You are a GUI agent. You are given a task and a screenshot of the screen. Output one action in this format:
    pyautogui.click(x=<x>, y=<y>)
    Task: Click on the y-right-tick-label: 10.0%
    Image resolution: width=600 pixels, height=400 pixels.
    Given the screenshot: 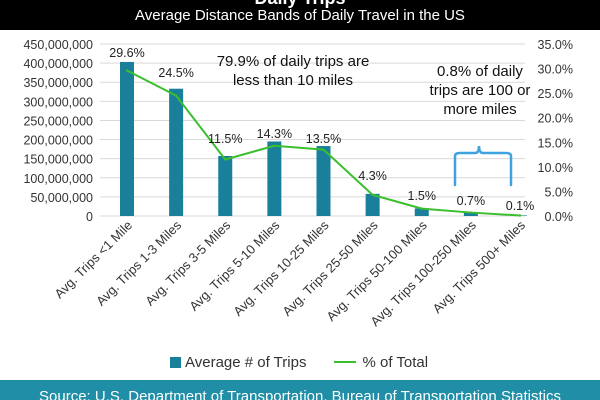 What is the action you would take?
    pyautogui.click(x=555, y=168)
    